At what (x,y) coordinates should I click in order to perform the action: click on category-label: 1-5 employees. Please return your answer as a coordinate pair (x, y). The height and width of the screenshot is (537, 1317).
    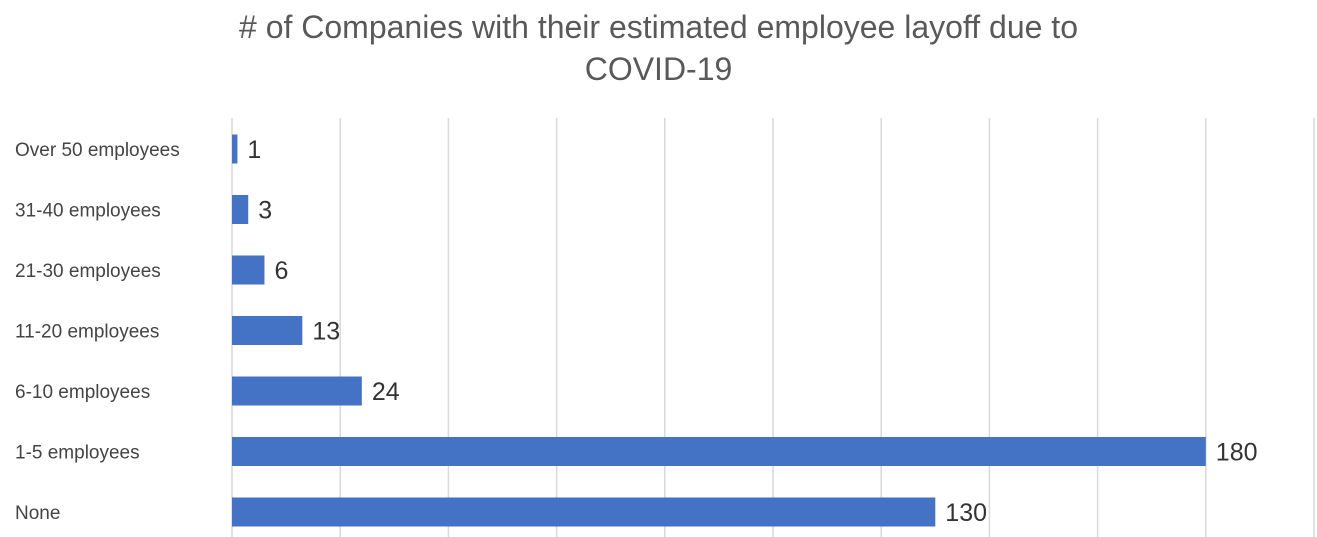
    Looking at the image, I should click on (77, 453).